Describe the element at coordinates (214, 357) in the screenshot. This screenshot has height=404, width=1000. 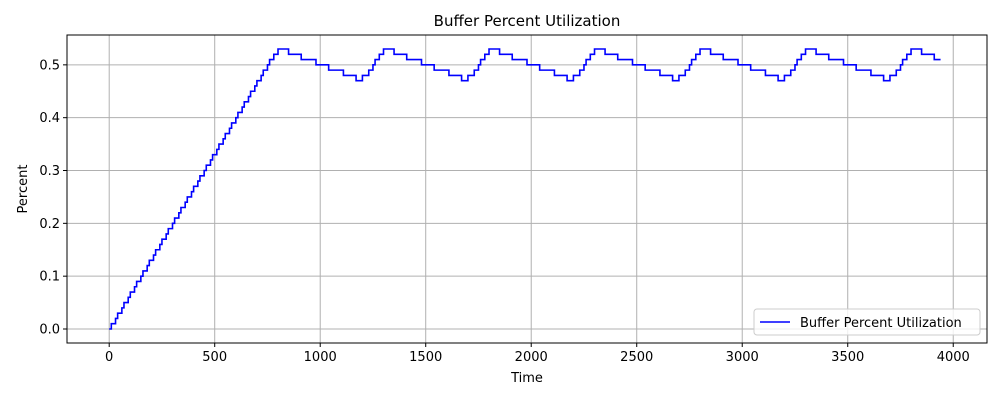
I see `x-tick-label: 500` at that location.